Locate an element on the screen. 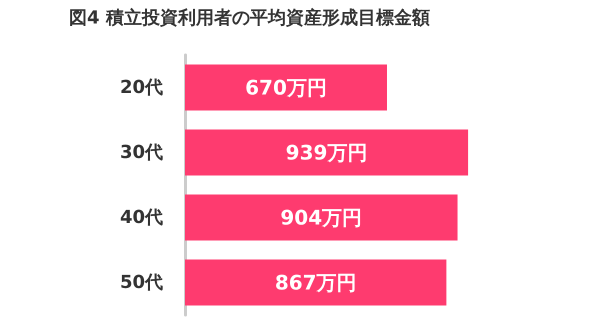  data-label: 904万円 is located at coordinates (321, 218).